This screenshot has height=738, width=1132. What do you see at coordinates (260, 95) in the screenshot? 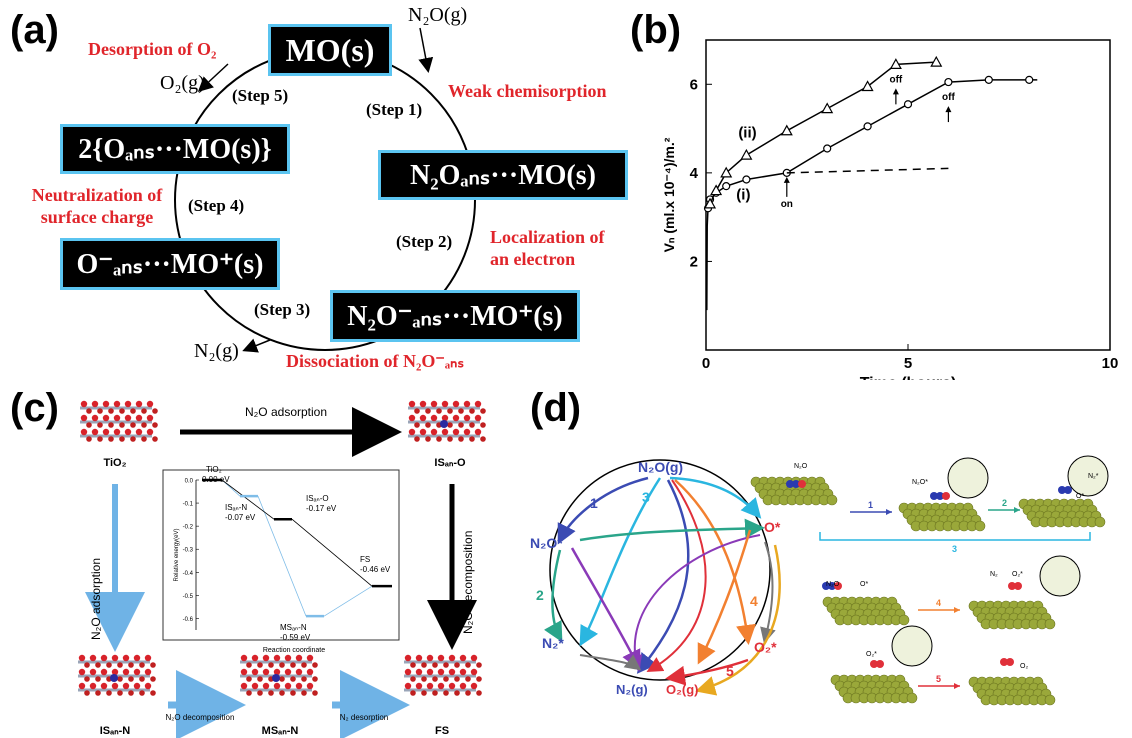
I see `step-5: (Step 5)` at bounding box center [260, 95].